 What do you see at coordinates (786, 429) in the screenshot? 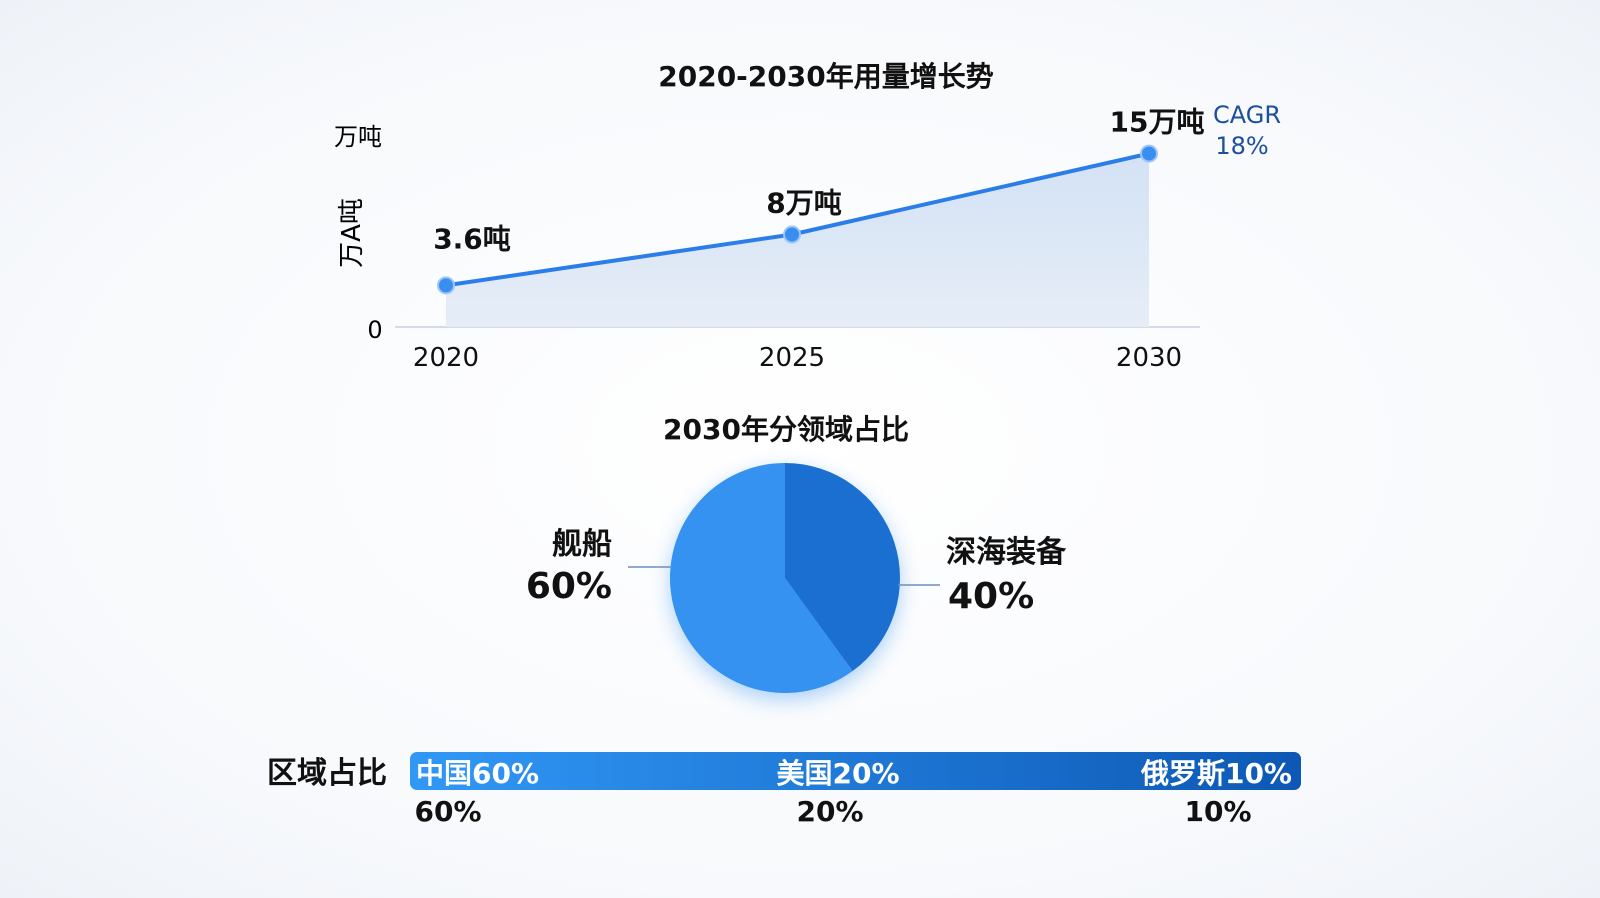
I see `pie-chart-title: 2030年分领域占比` at bounding box center [786, 429].